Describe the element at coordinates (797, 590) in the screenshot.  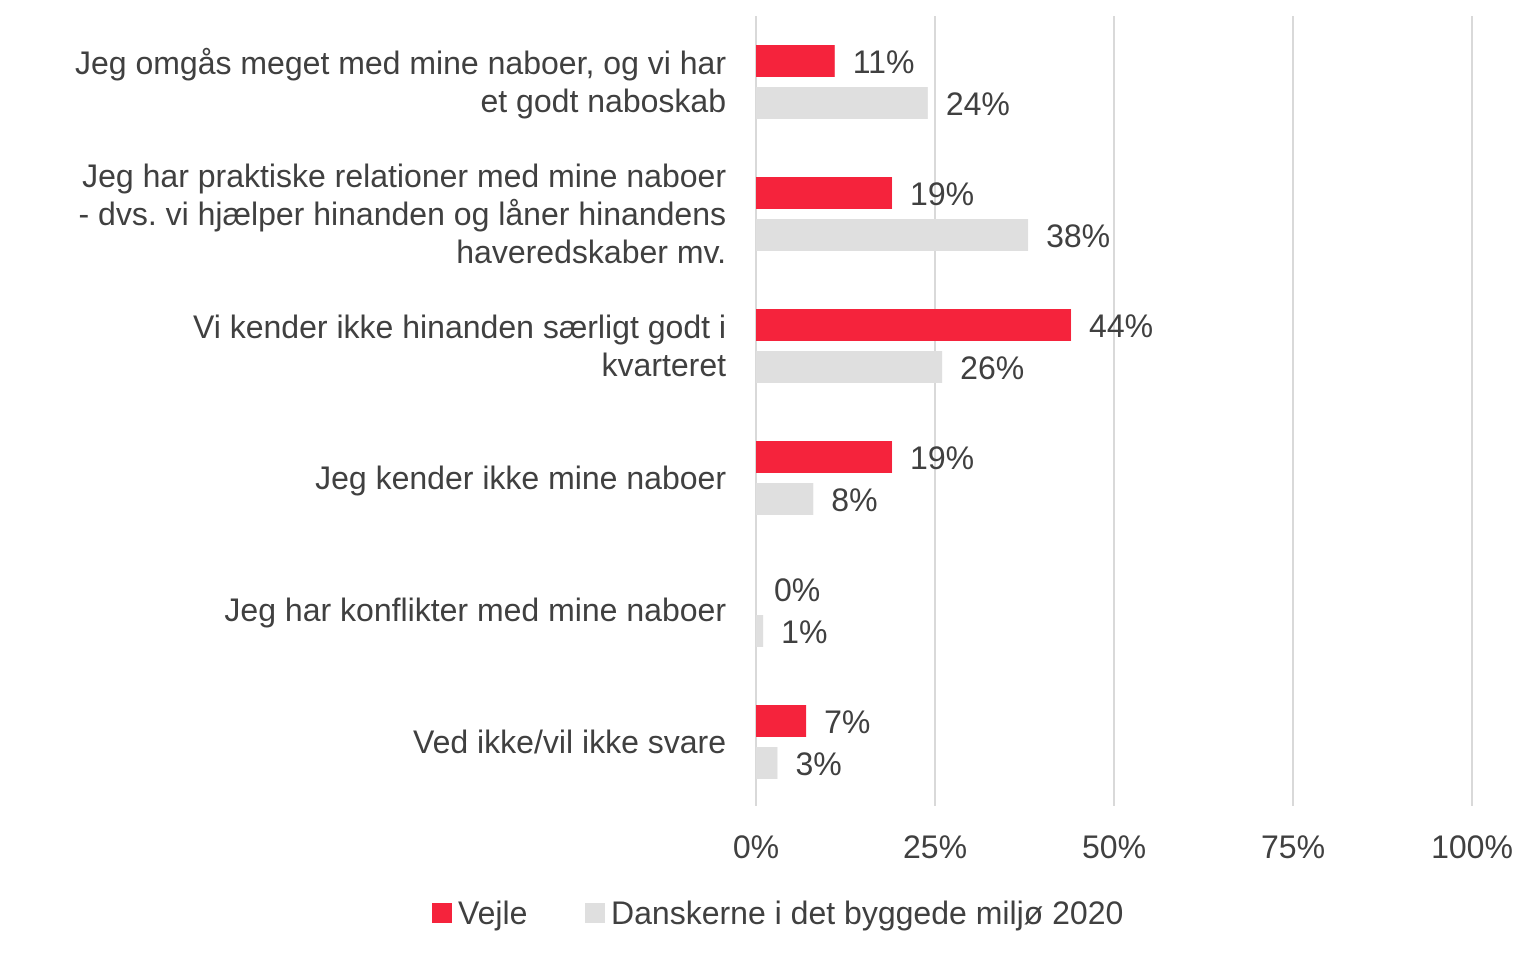
I see `data-label-vejle: 0%` at that location.